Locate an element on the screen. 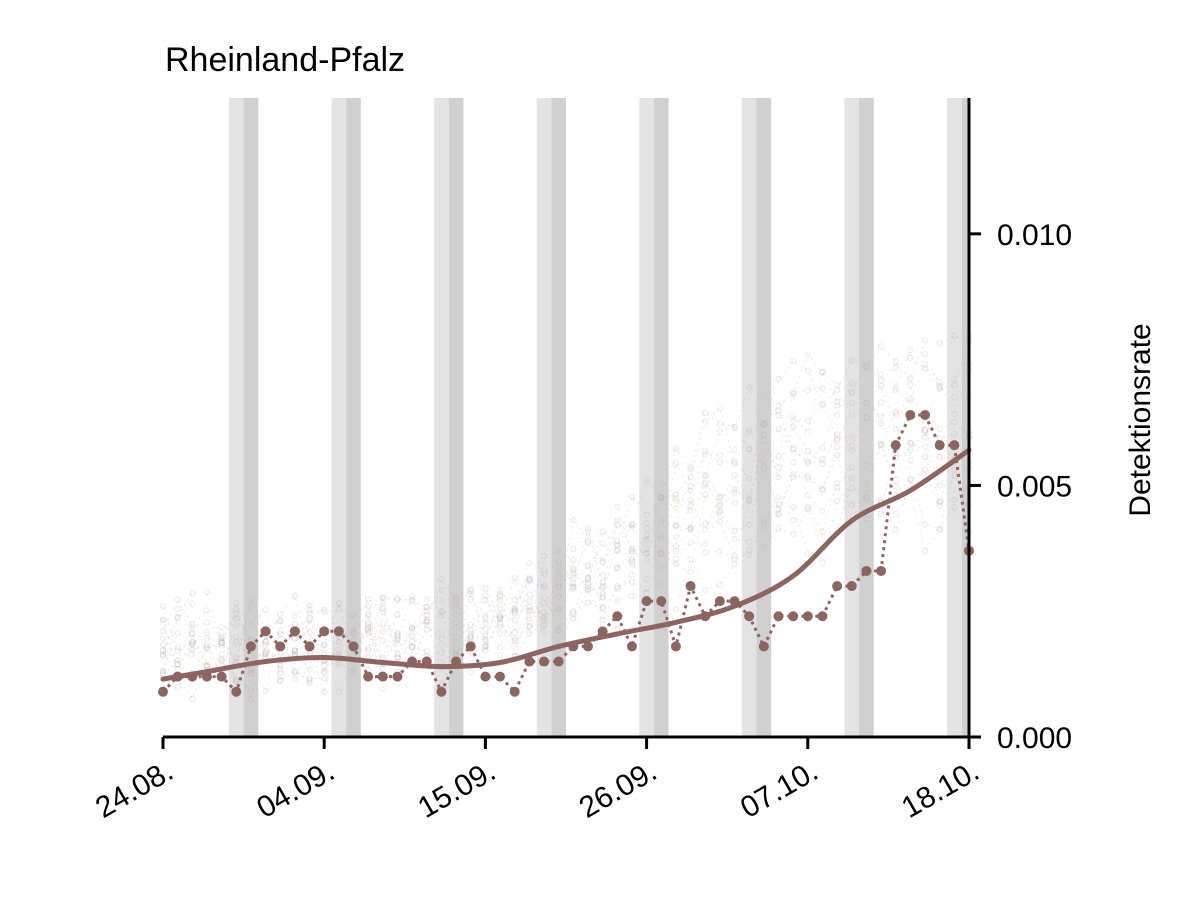 The height and width of the screenshot is (900, 1200). y-axis-label: Detektionsrate is located at coordinates (1140, 419).